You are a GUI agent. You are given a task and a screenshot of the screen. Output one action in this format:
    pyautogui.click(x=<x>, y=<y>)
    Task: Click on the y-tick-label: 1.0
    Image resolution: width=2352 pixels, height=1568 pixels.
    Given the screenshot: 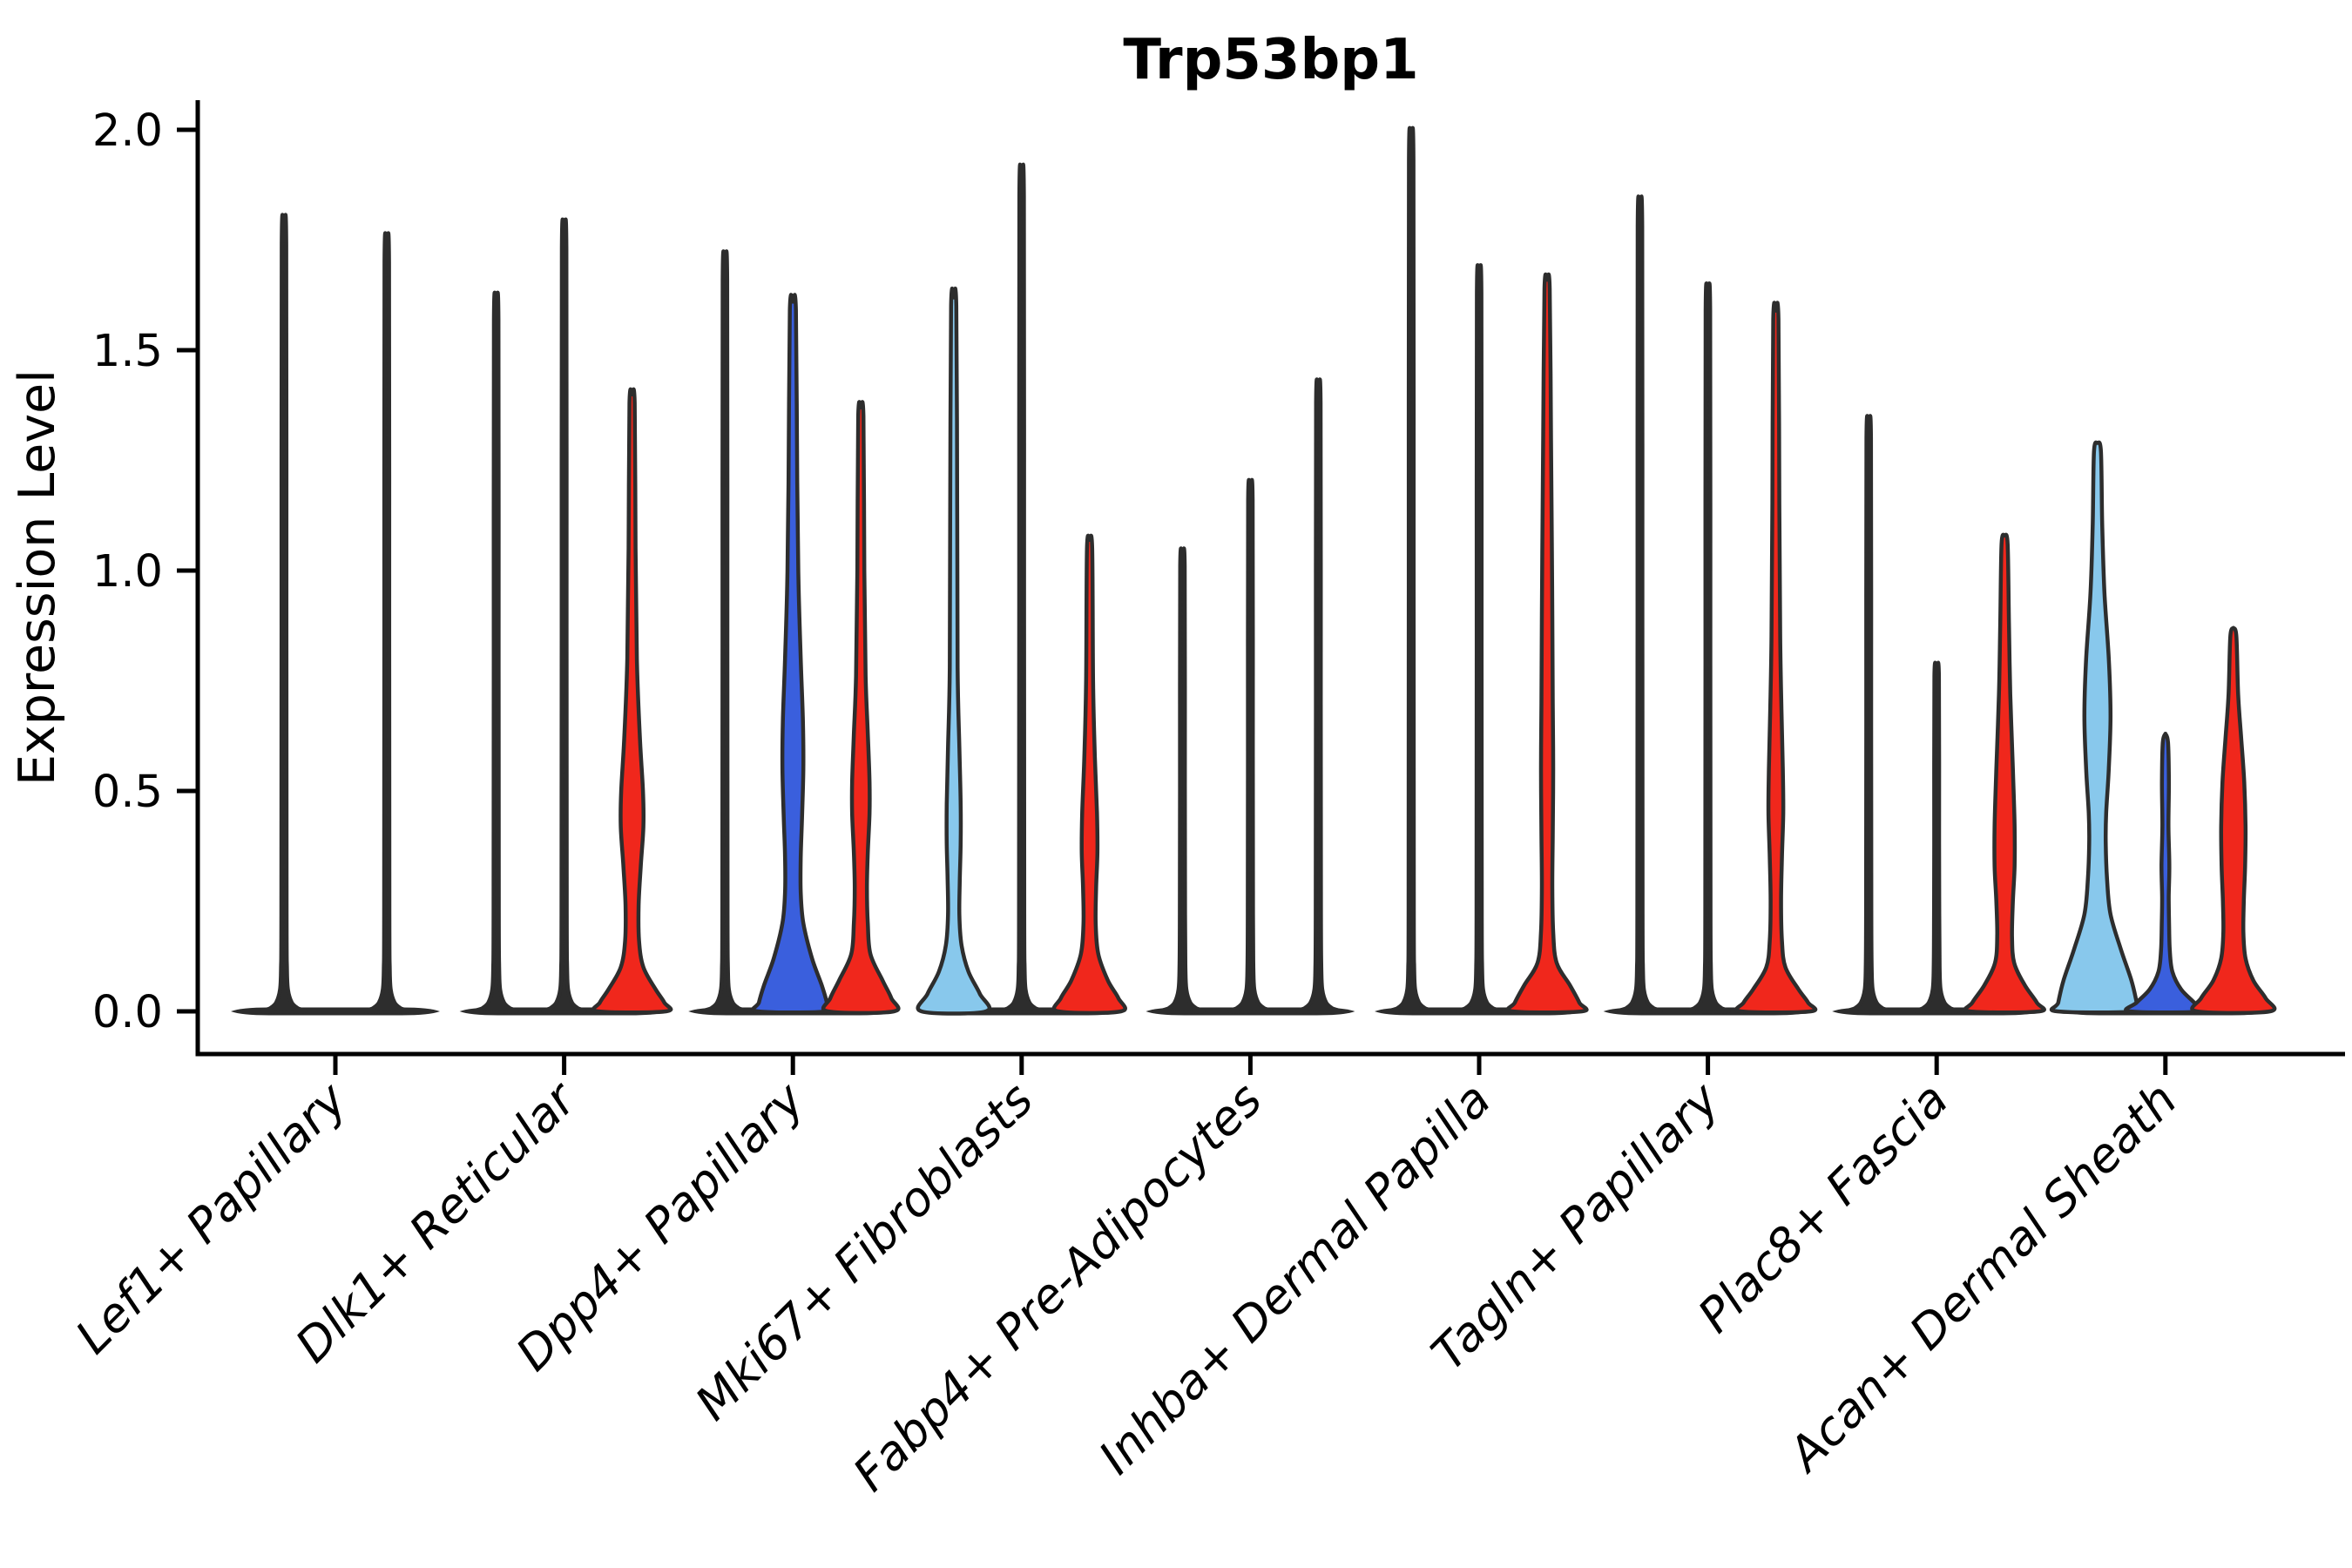 What is the action you would take?
    pyautogui.click(x=127, y=572)
    